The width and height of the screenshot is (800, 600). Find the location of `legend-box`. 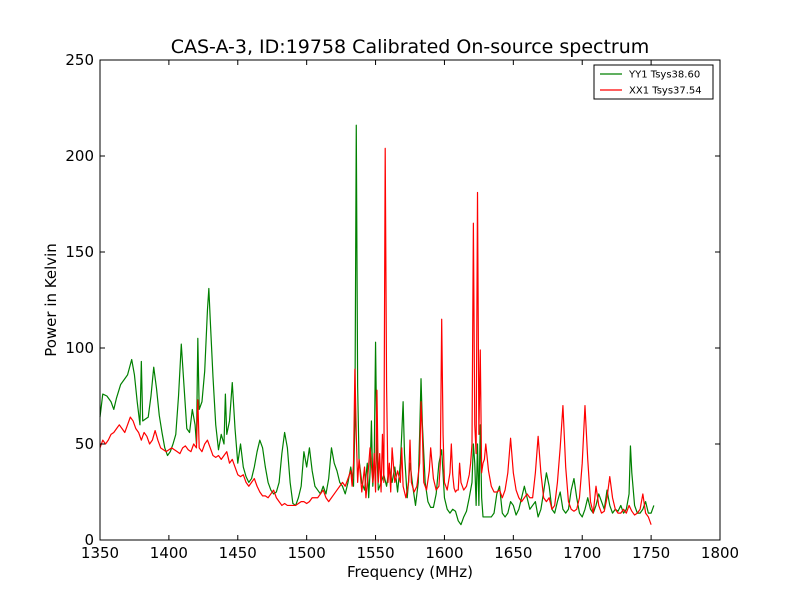

legend-box is located at coordinates (653, 82).